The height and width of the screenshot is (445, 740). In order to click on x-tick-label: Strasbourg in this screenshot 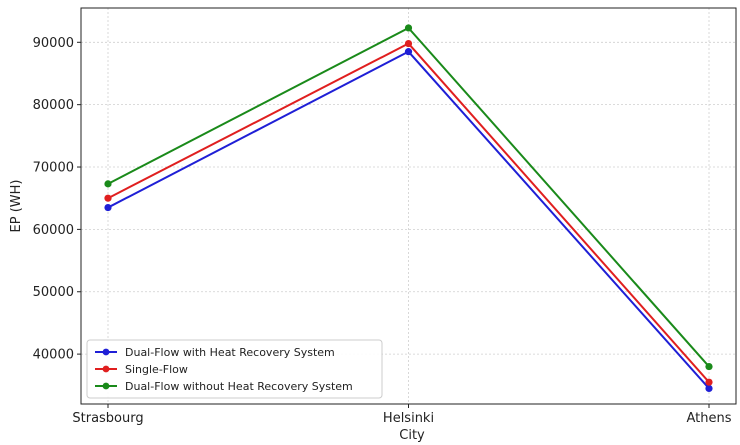, I will do `click(107, 418)`.